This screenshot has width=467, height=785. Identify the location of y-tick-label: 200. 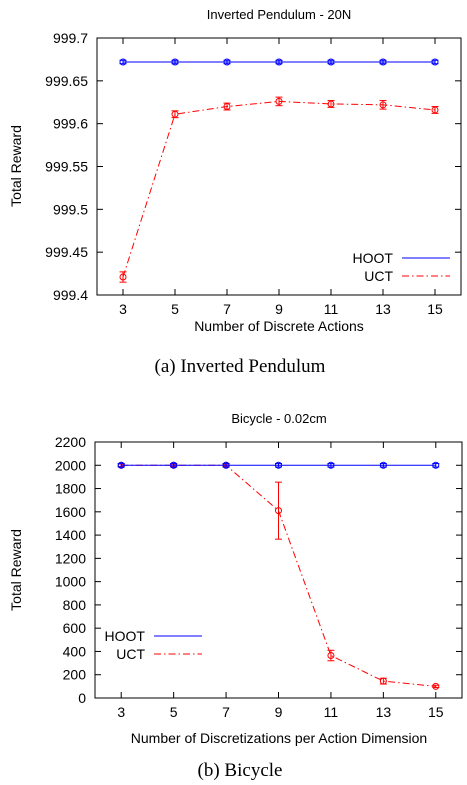
(75, 675).